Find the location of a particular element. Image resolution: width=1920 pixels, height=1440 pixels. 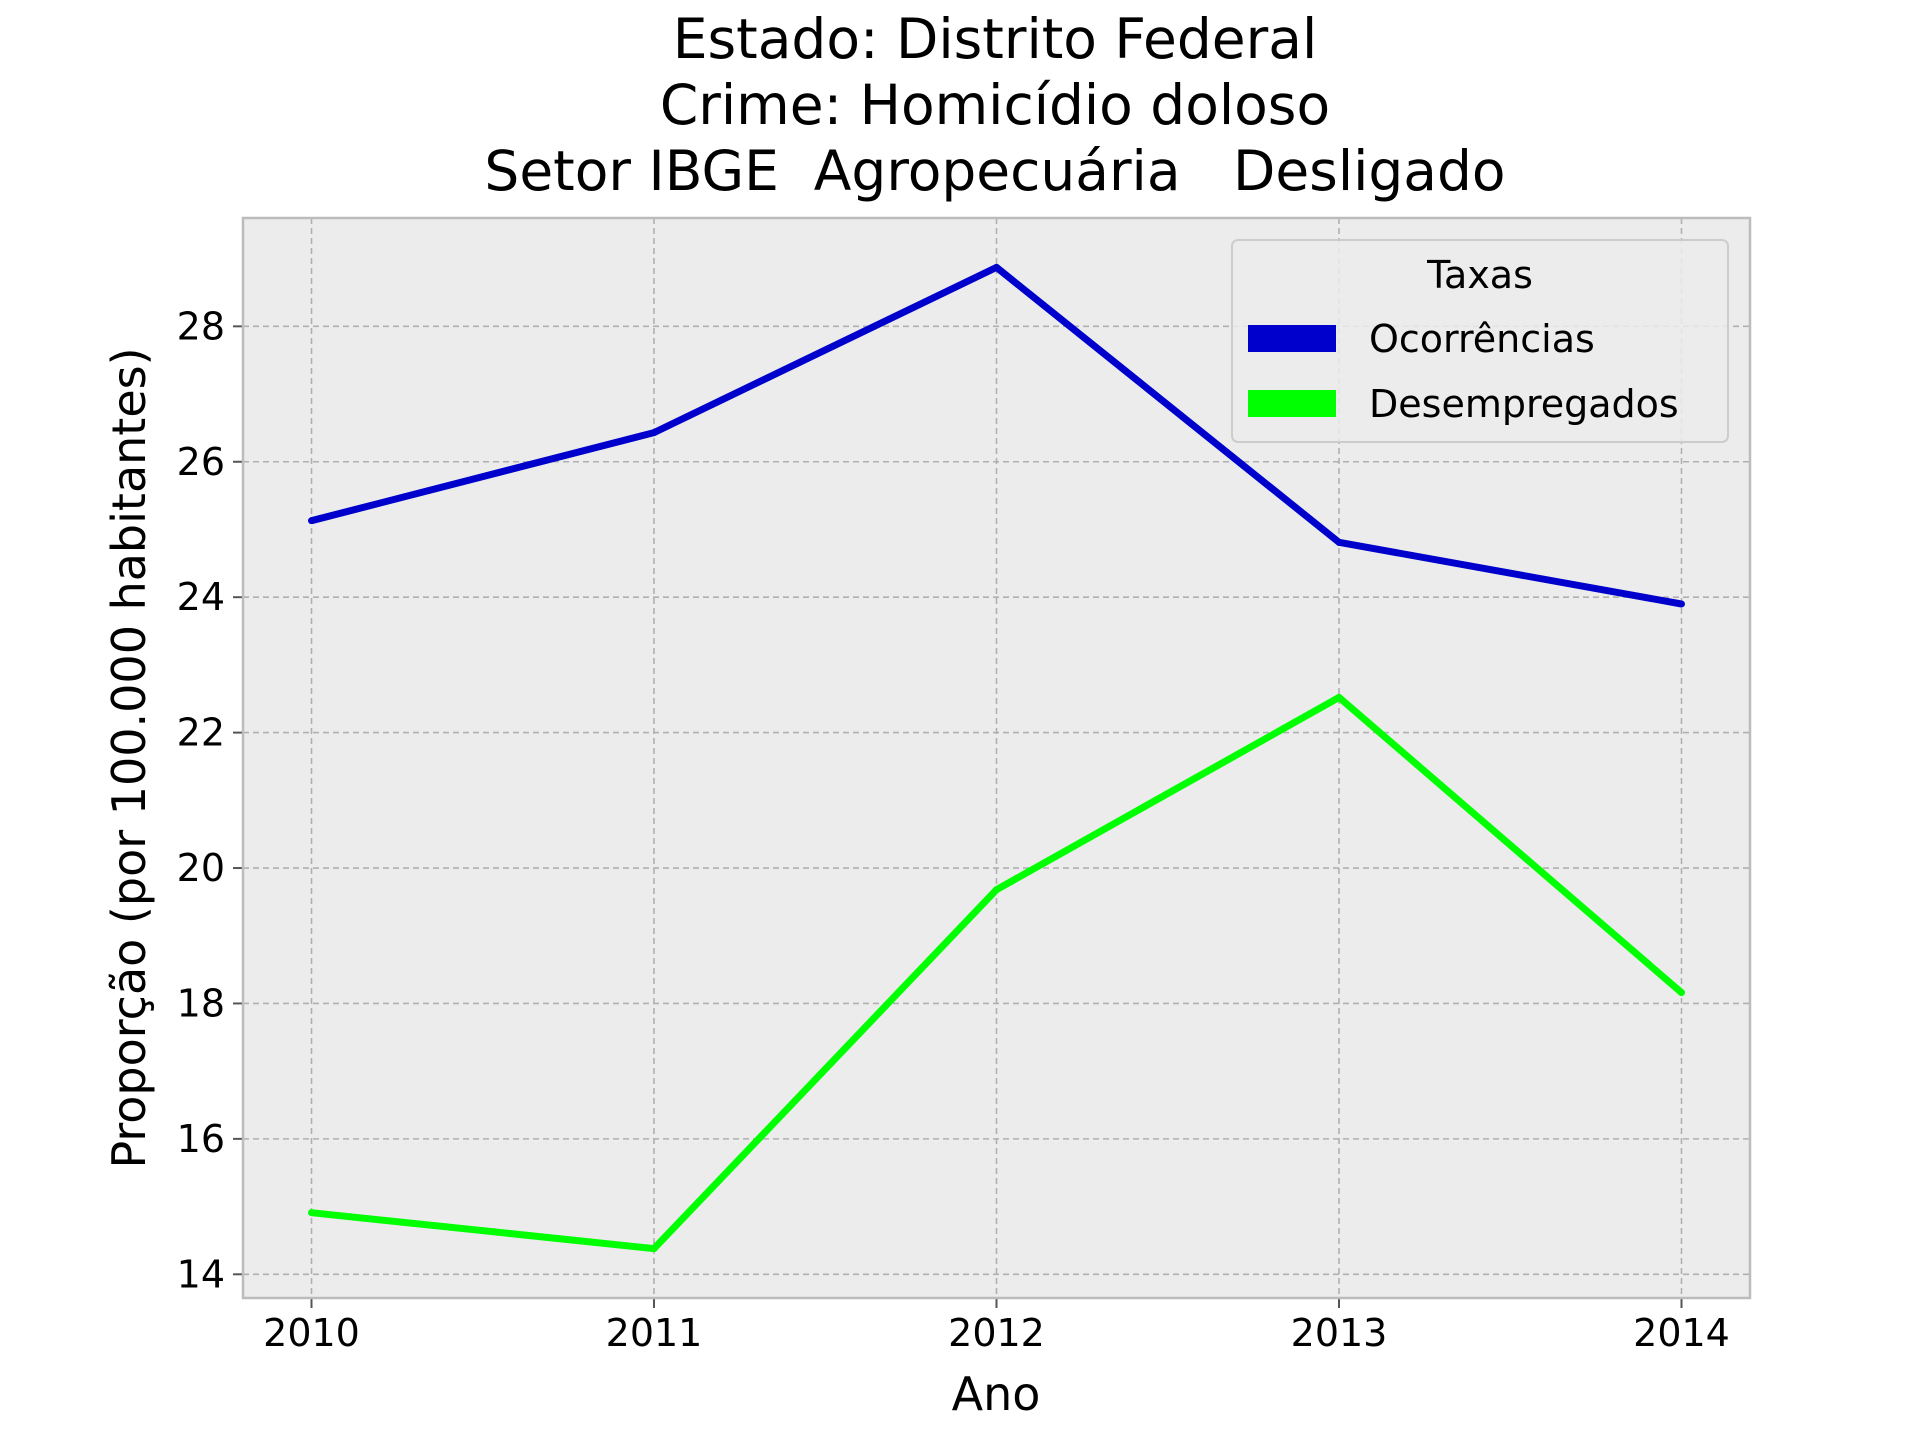

legend-swatch-ocorrencias is located at coordinates (1292, 338).